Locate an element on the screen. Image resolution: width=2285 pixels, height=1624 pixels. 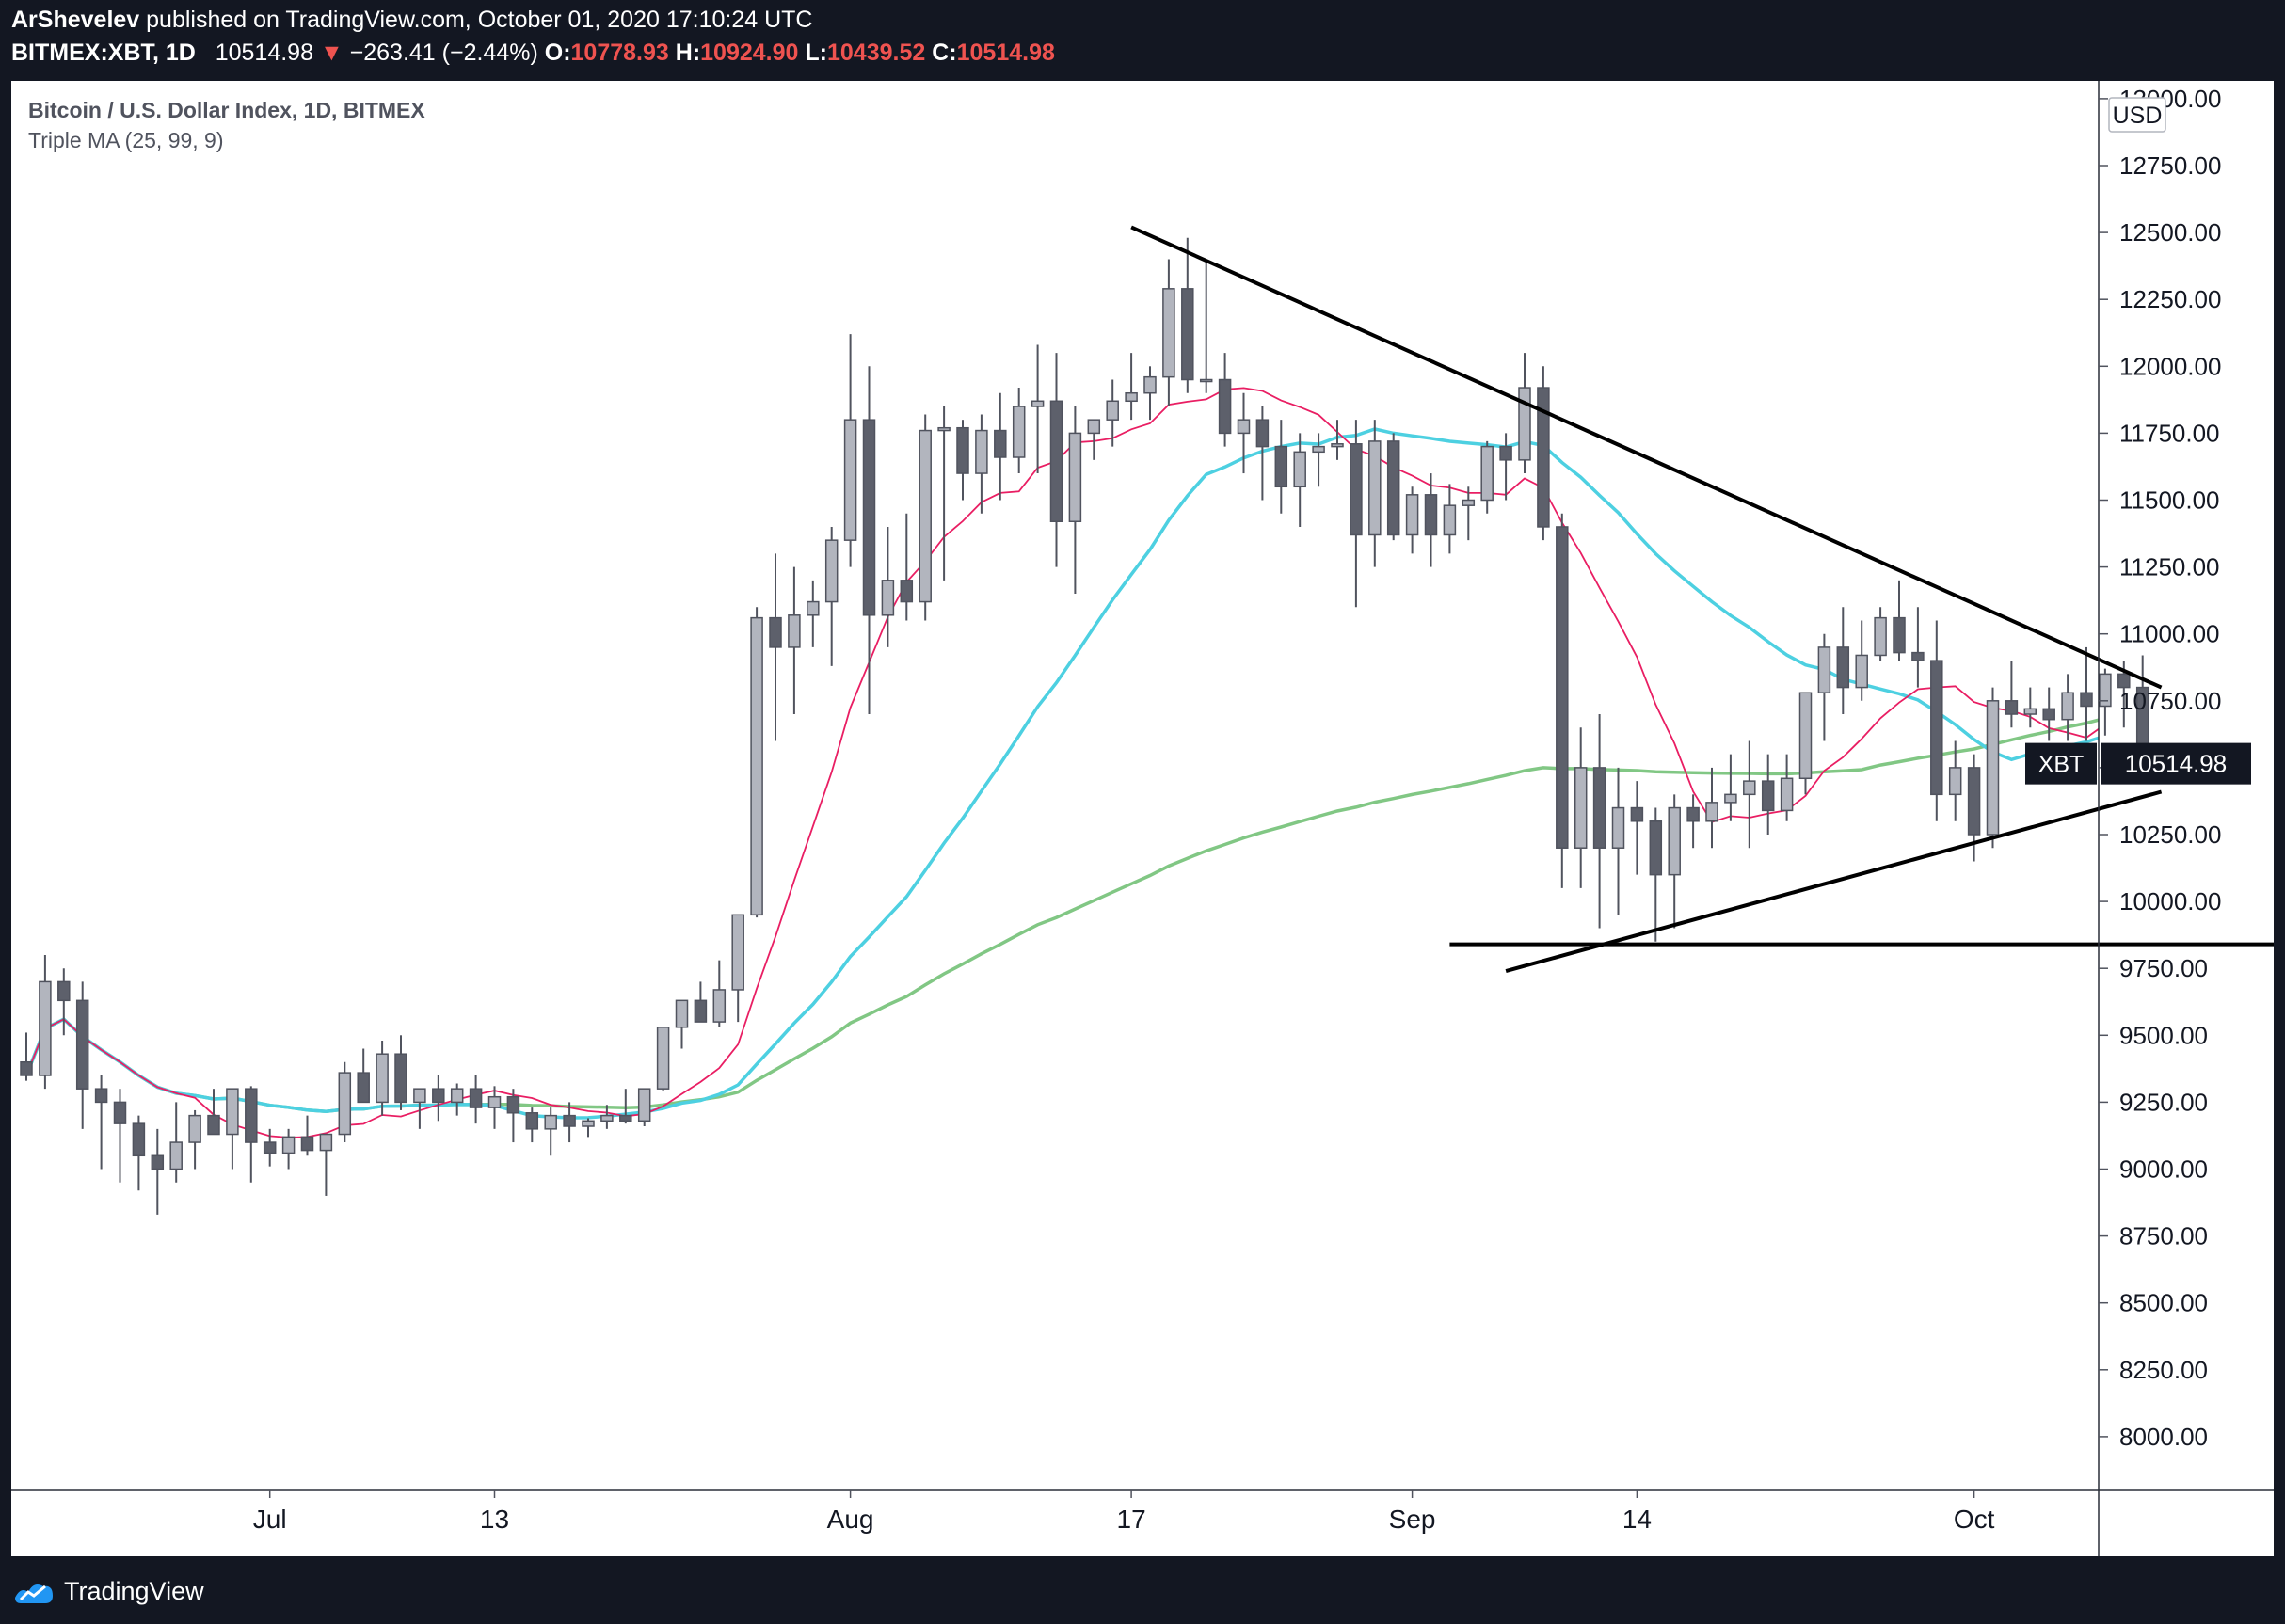
currency-box is located at coordinates (2137, 115).